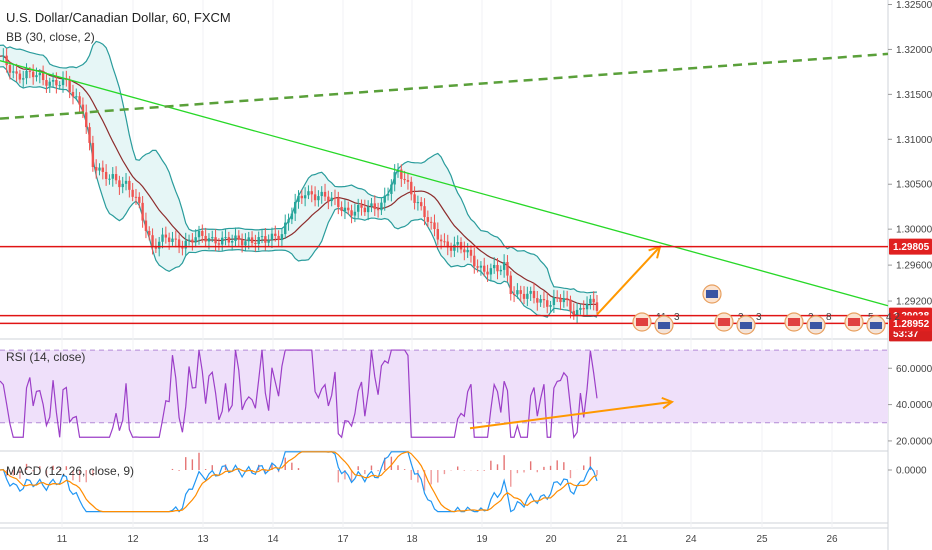 Image resolution: width=932 pixels, height=550 pixels. What do you see at coordinates (444, 386) in the screenshot?
I see `rsi-band-fill` at bounding box center [444, 386].